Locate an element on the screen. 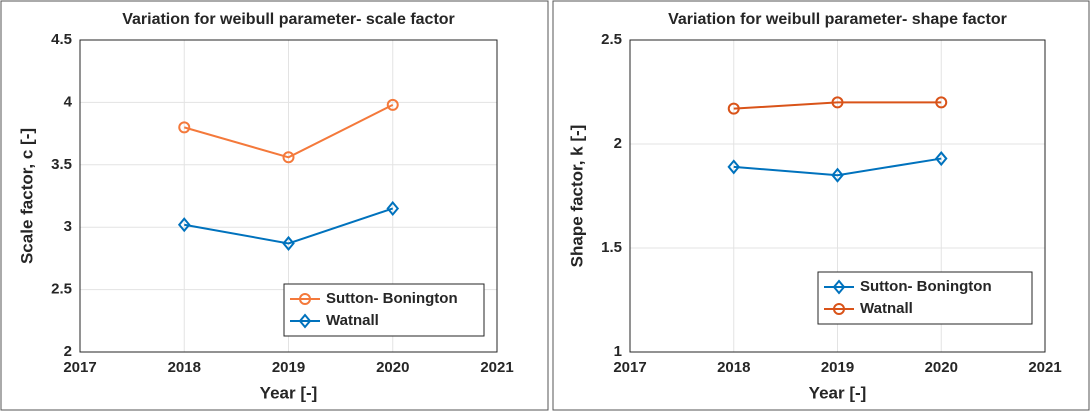 The image size is (1091, 412). y-tick-label: 4 is located at coordinates (68, 101).